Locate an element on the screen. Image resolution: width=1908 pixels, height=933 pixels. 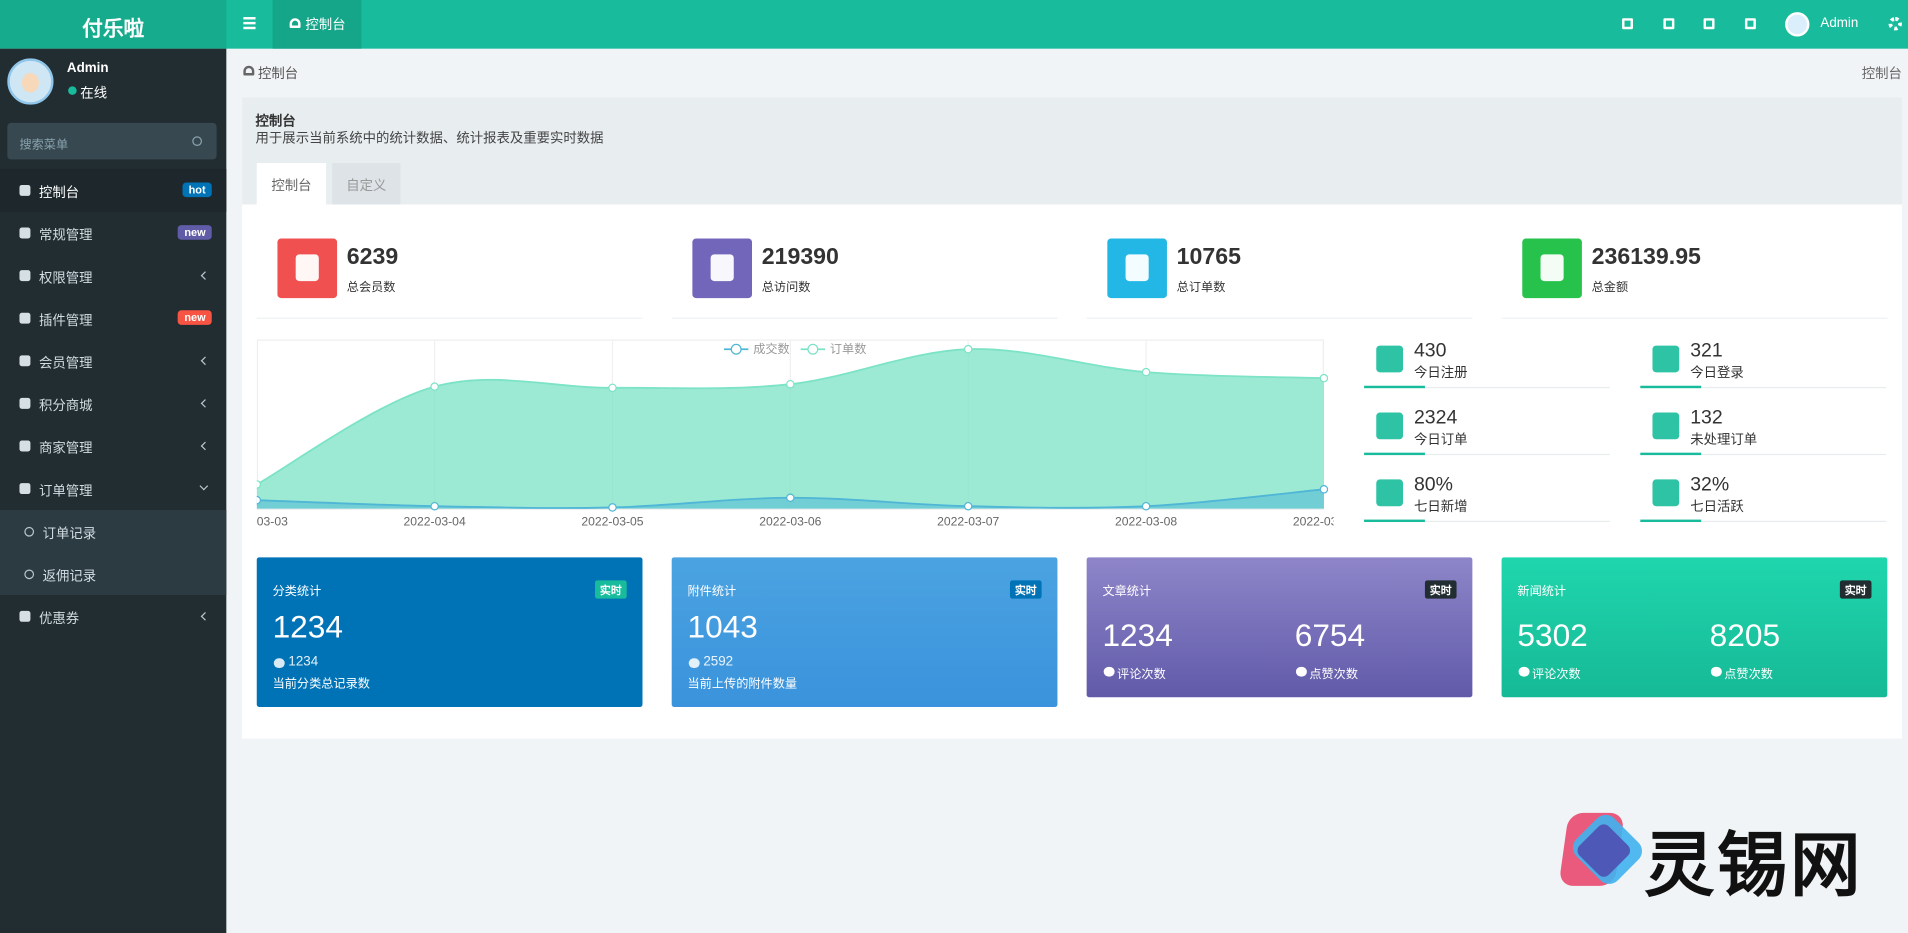
x-axis-label: 2022-03-07 is located at coordinates (968, 522).